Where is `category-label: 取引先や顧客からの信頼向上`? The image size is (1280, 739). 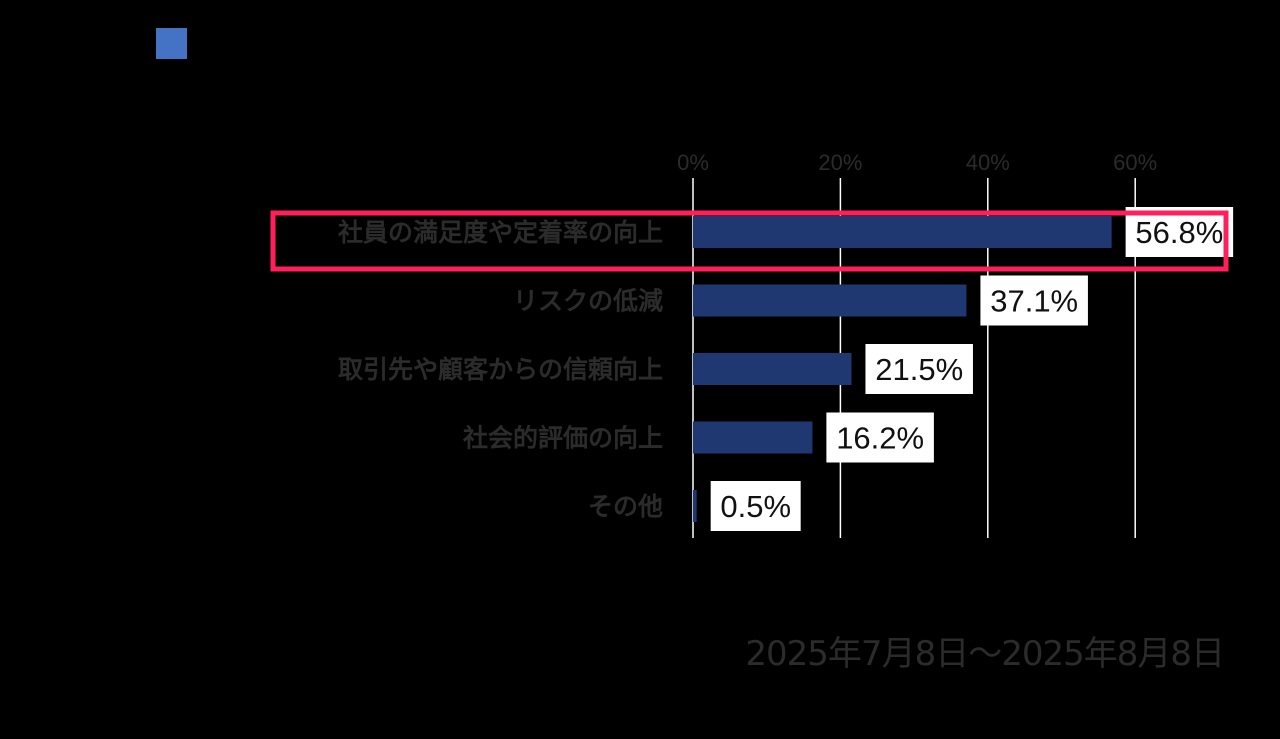 category-label: 取引先や顧客からの信頼向上 is located at coordinates (500, 369).